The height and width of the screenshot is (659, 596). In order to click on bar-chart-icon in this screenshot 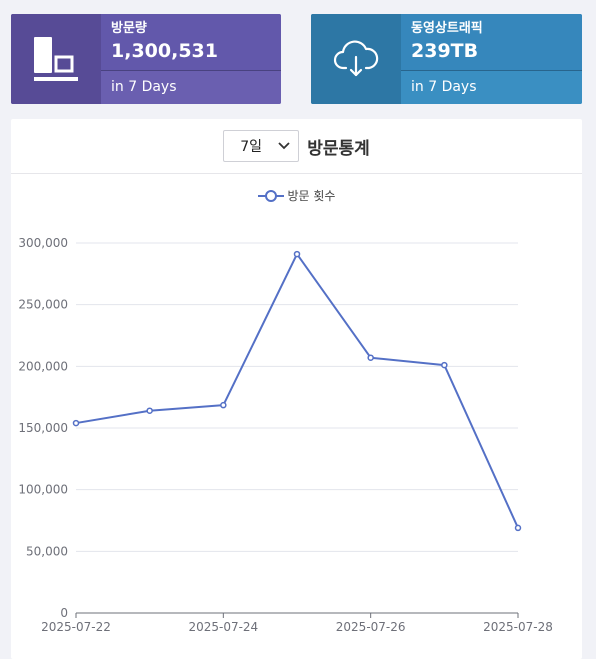, I will do `click(56, 59)`.